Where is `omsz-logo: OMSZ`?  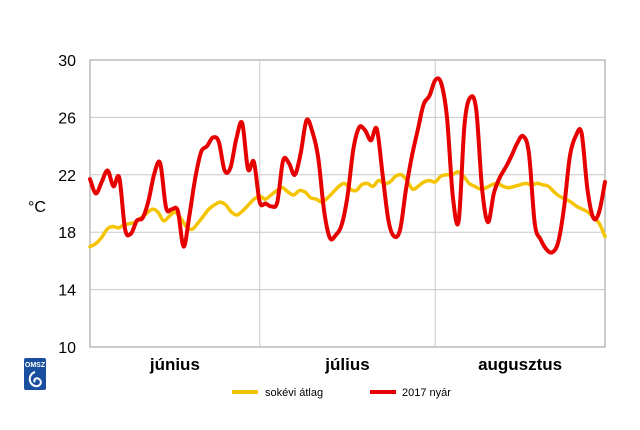
omsz-logo: OMSZ is located at coordinates (35, 374).